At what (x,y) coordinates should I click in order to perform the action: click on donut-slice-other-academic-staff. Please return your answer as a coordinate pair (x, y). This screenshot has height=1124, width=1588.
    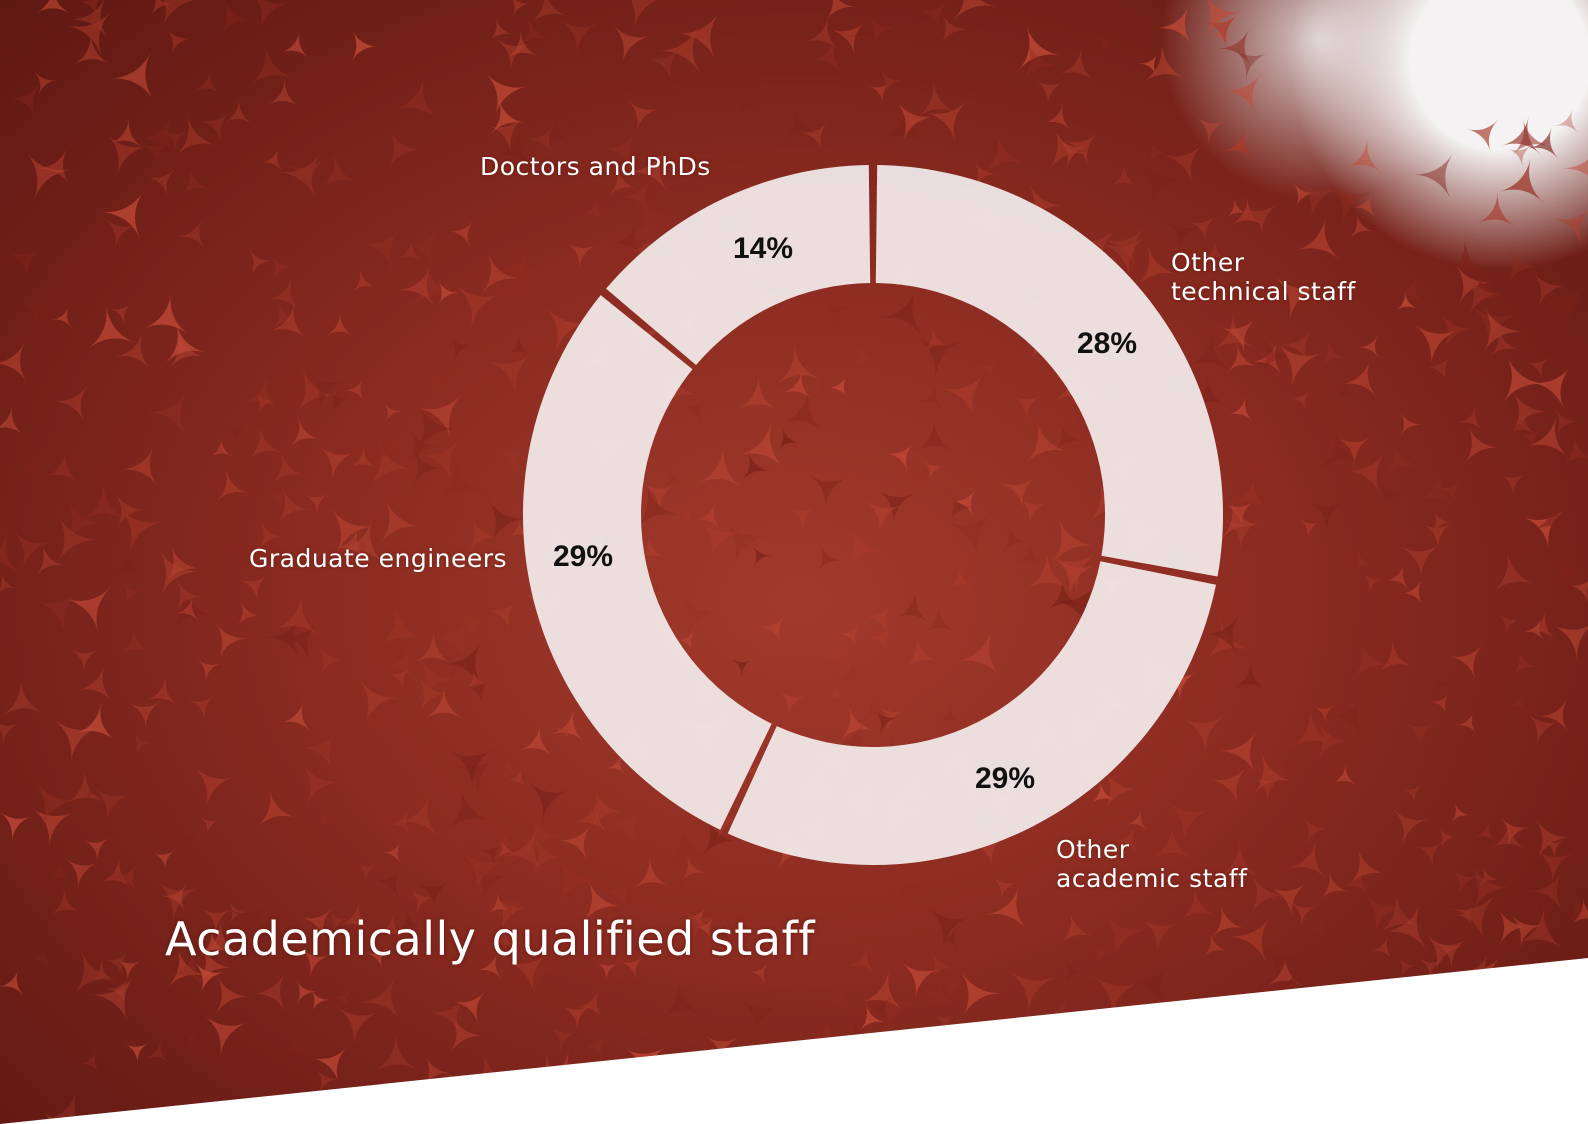
    Looking at the image, I should click on (971, 713).